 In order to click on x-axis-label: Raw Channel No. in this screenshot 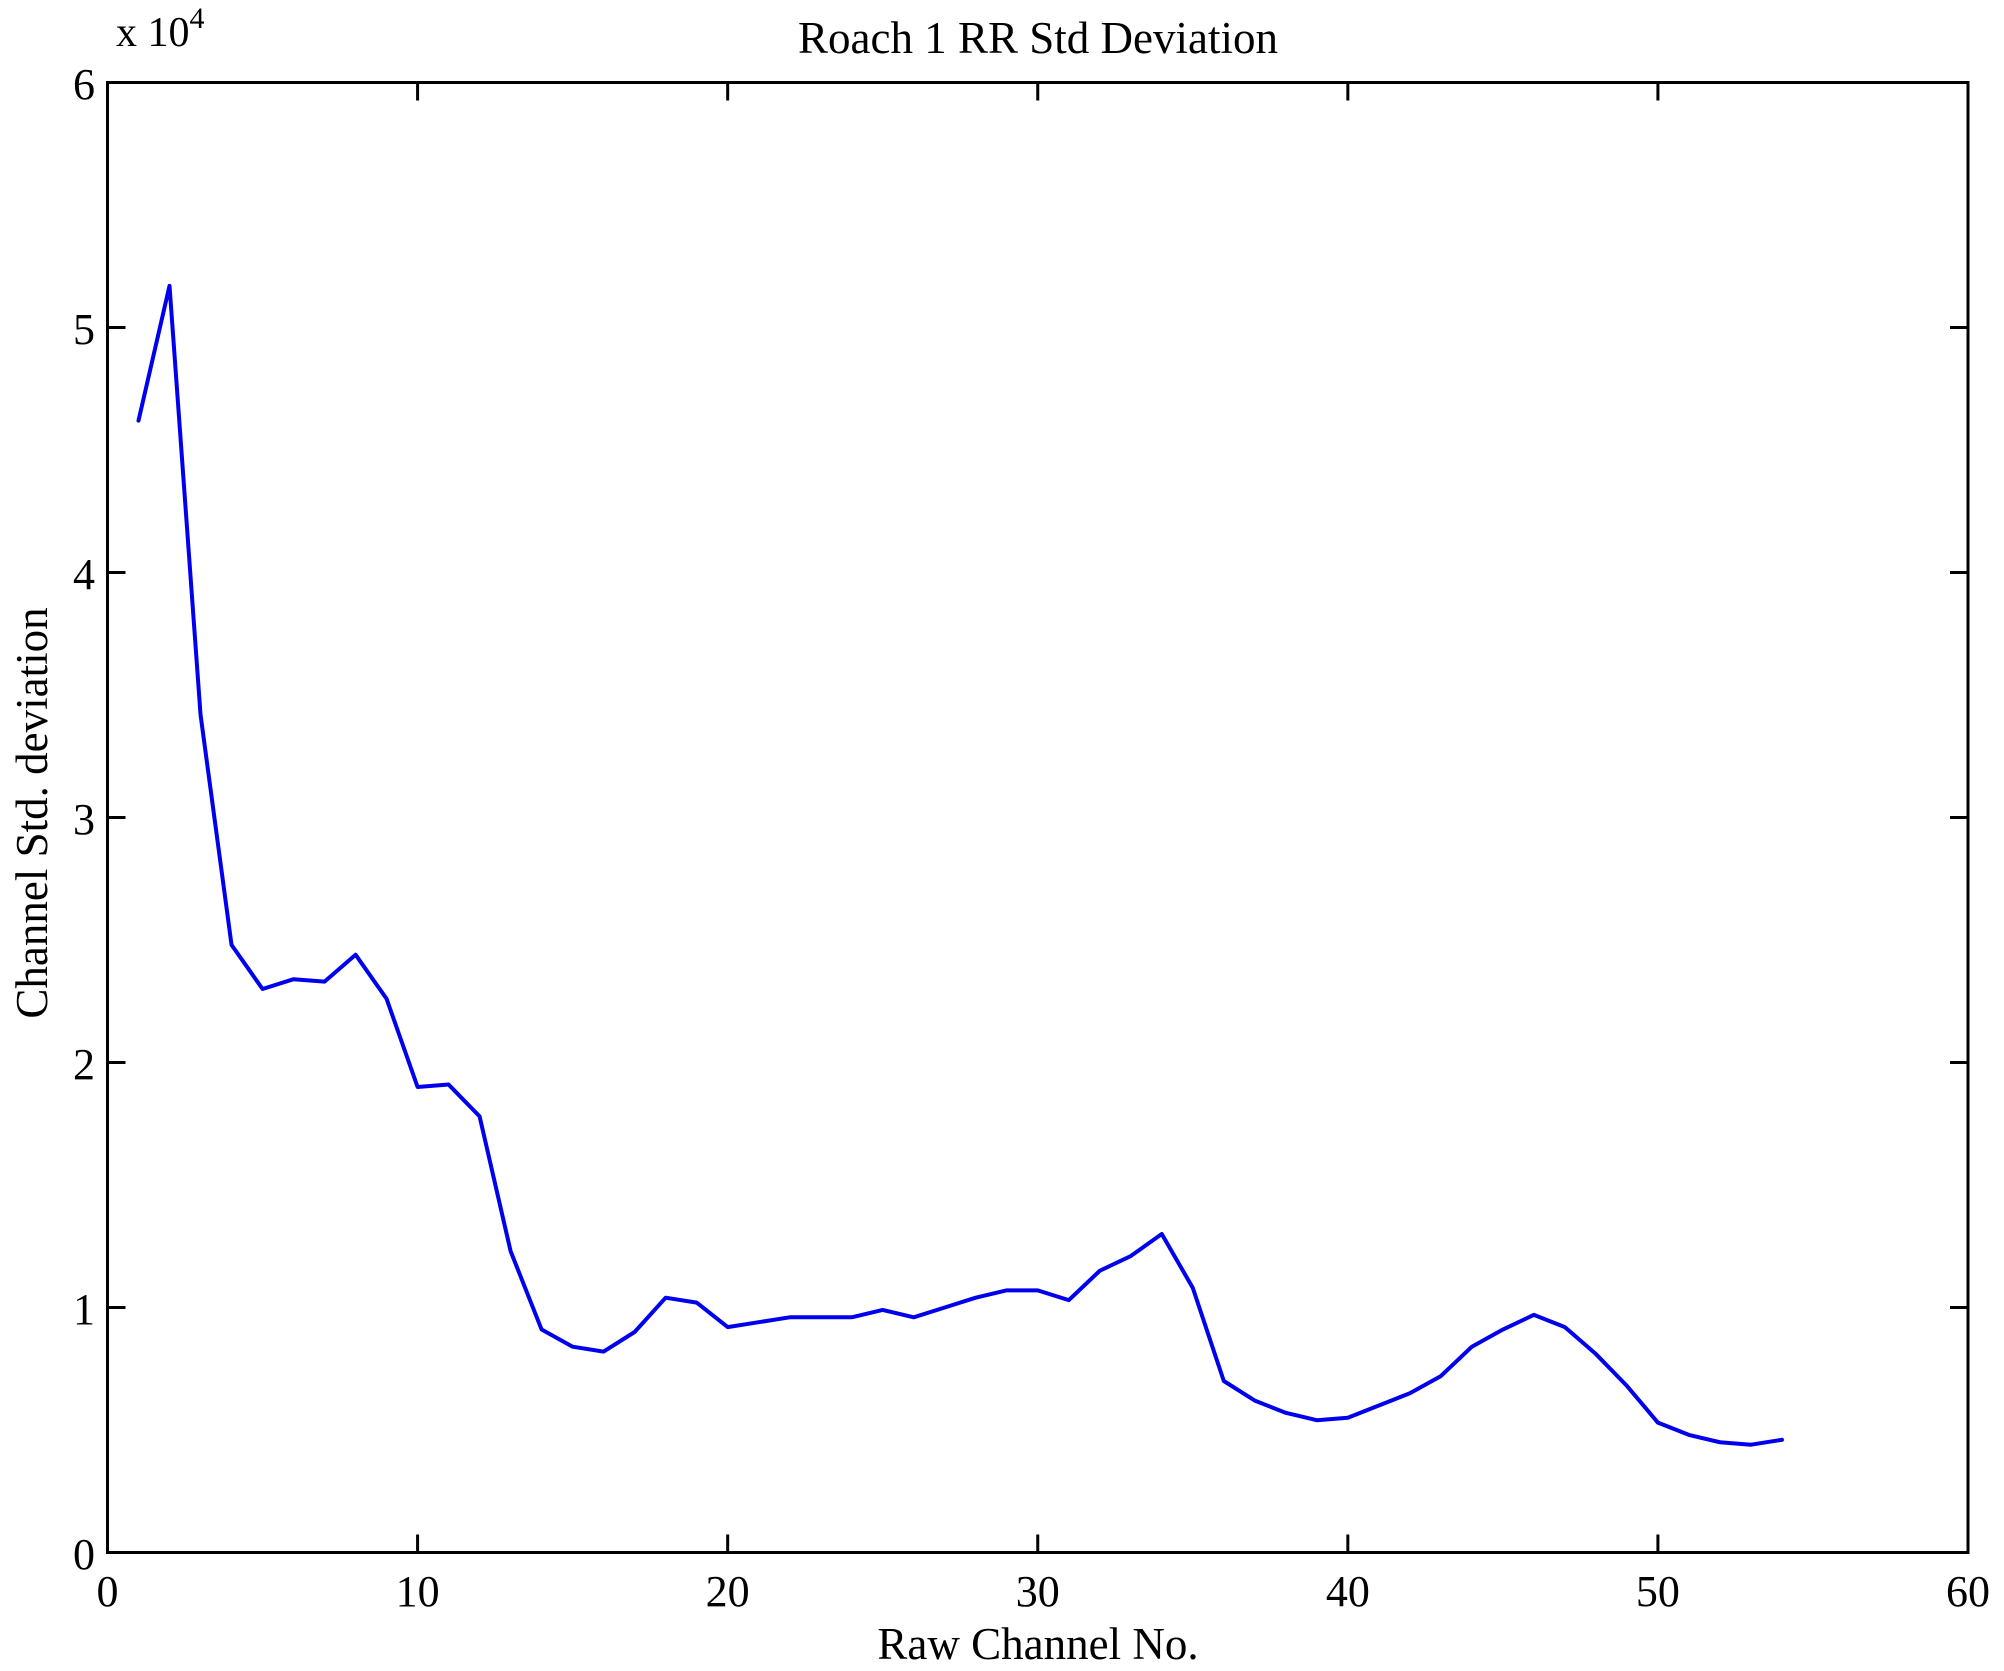, I will do `click(1038, 1644)`.